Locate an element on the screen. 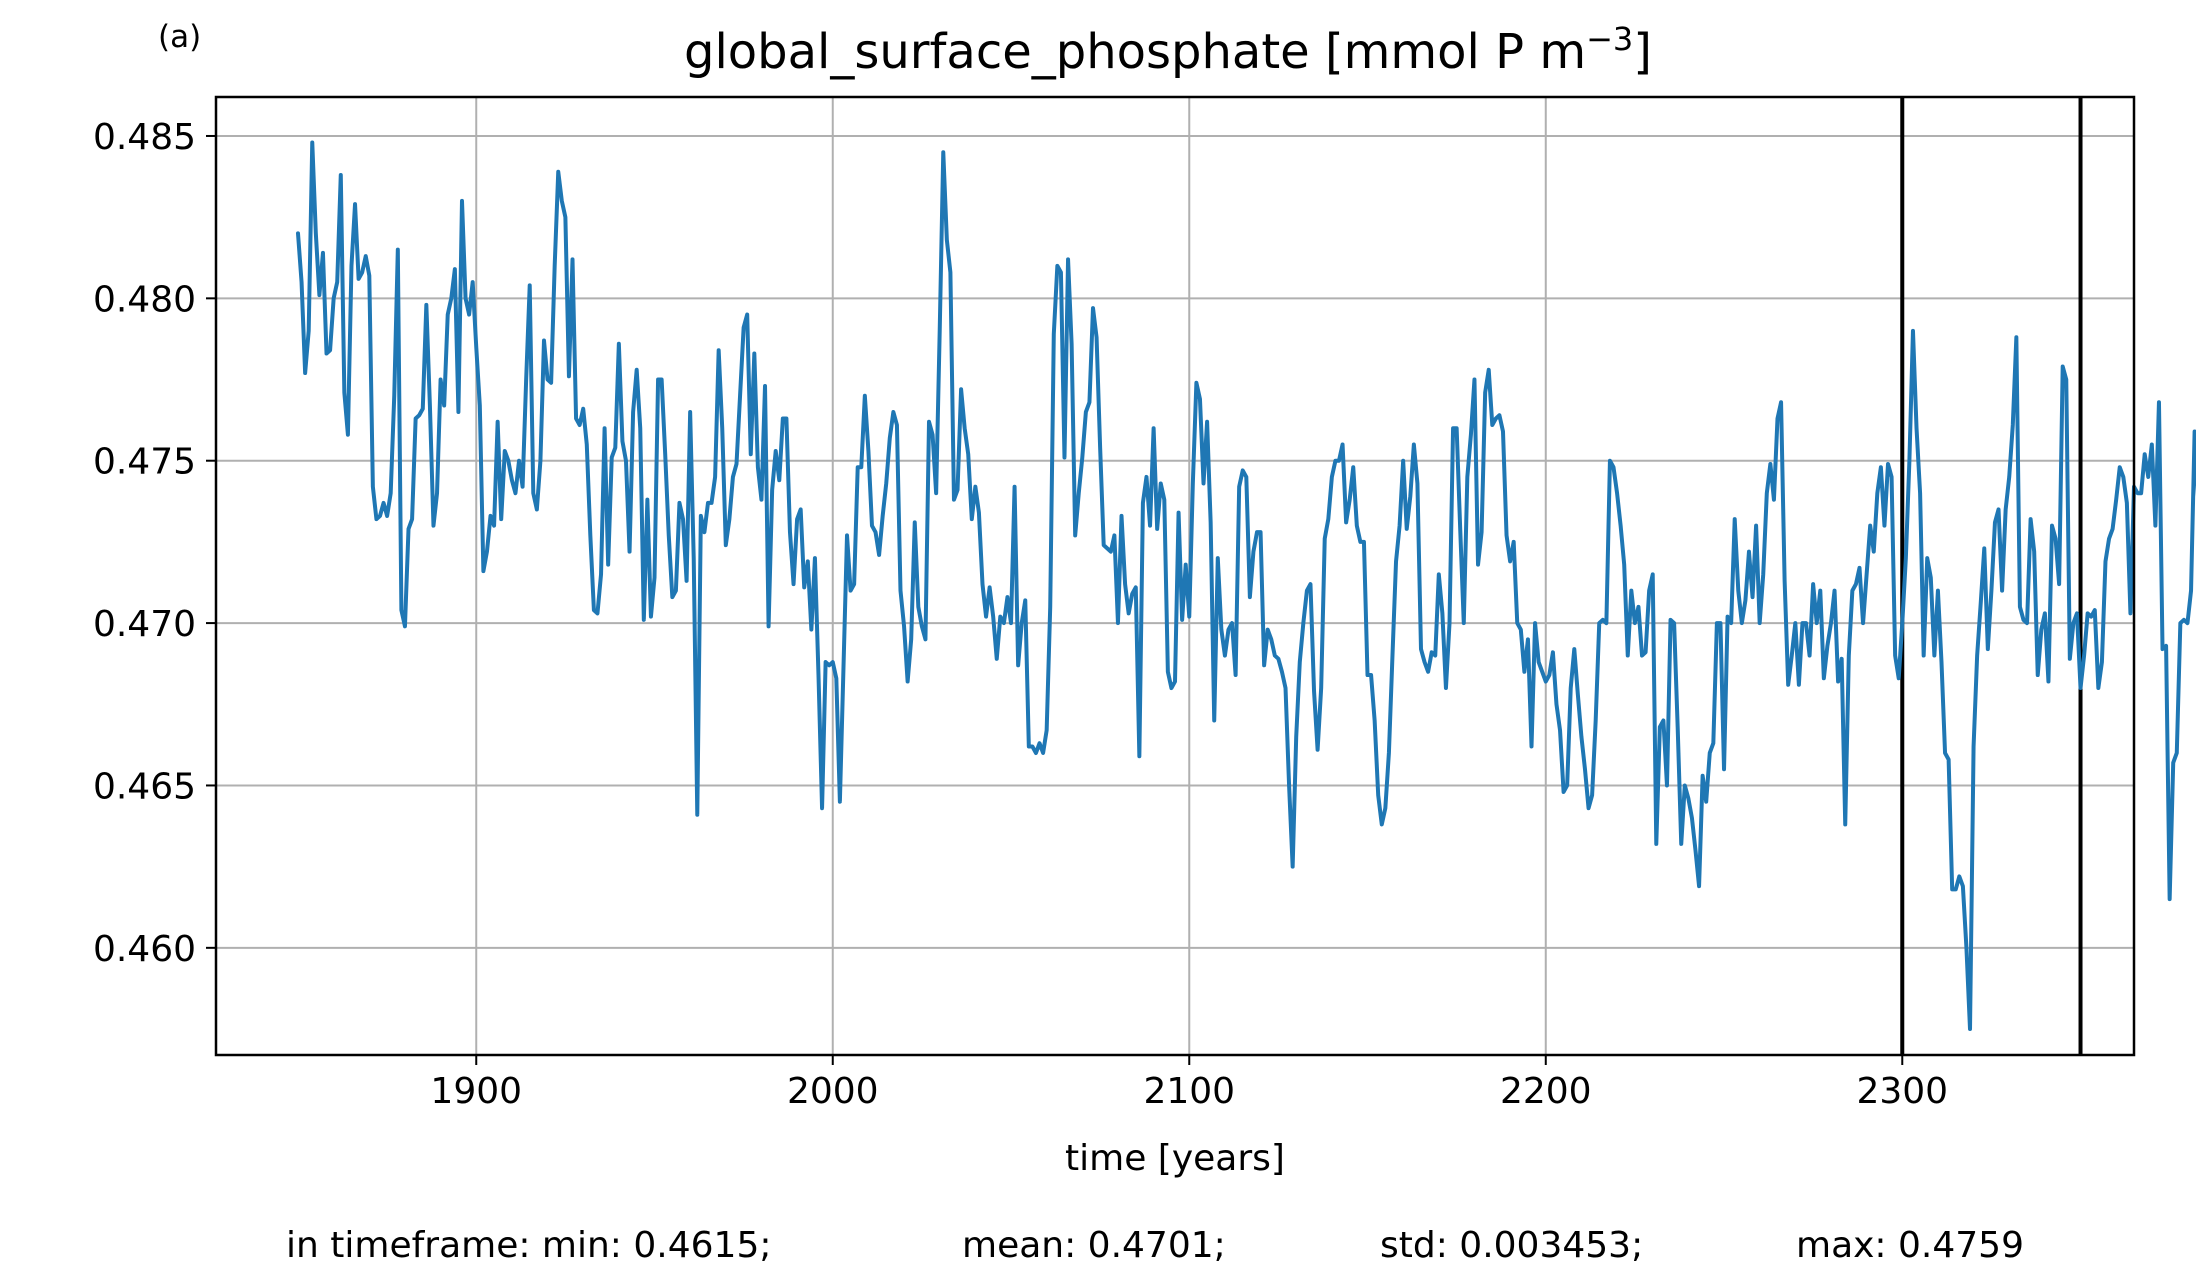 This screenshot has width=2196, height=1263. panel-label: (a) is located at coordinates (179, 37).